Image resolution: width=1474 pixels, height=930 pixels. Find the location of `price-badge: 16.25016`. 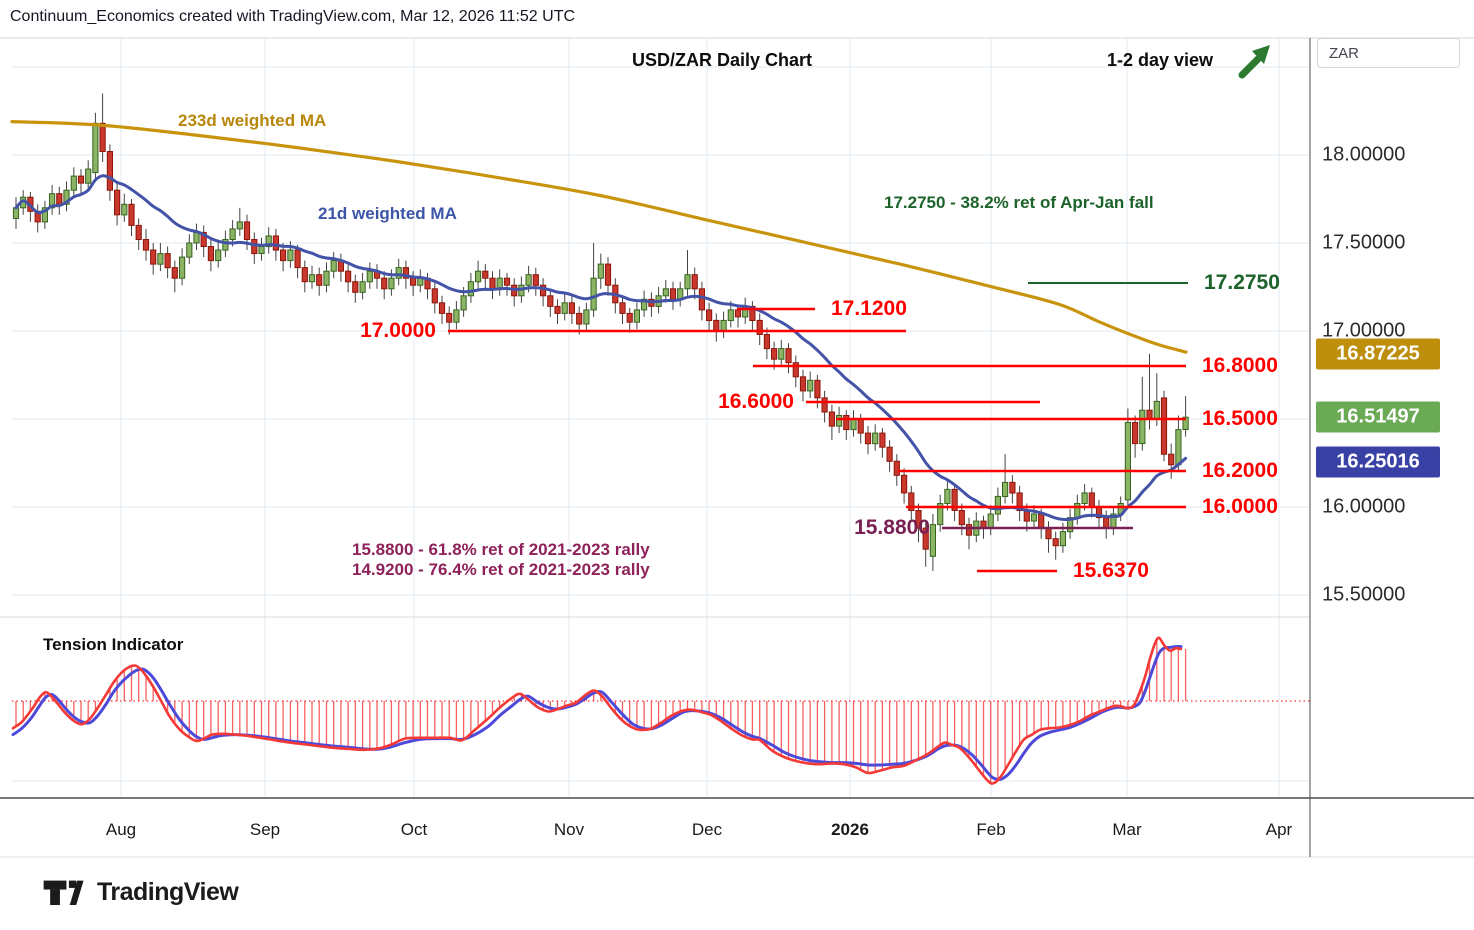

price-badge: 16.25016 is located at coordinates (1378, 462).